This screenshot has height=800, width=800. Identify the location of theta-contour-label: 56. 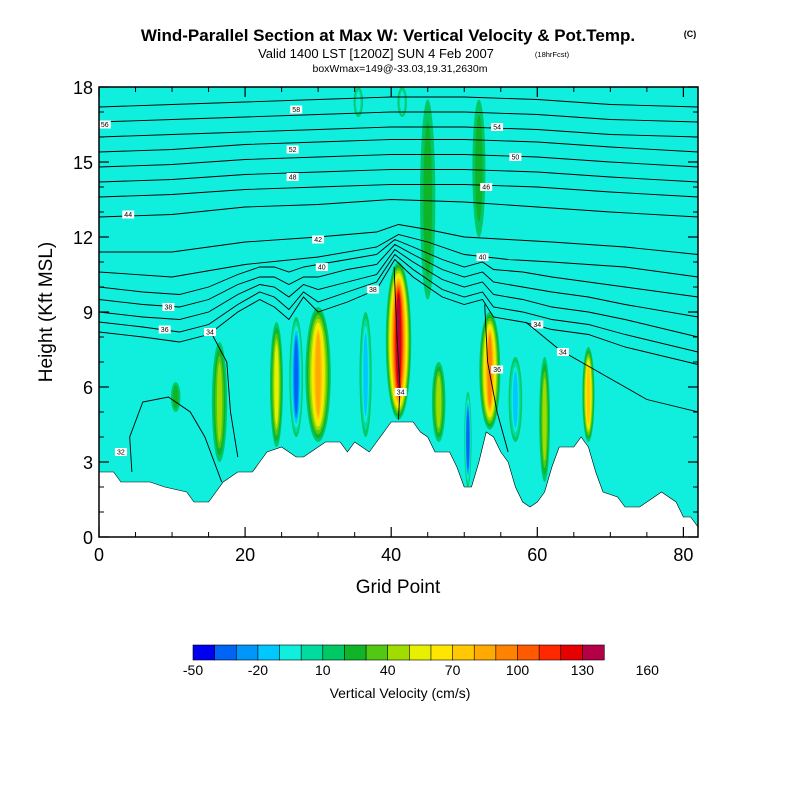
(105, 125).